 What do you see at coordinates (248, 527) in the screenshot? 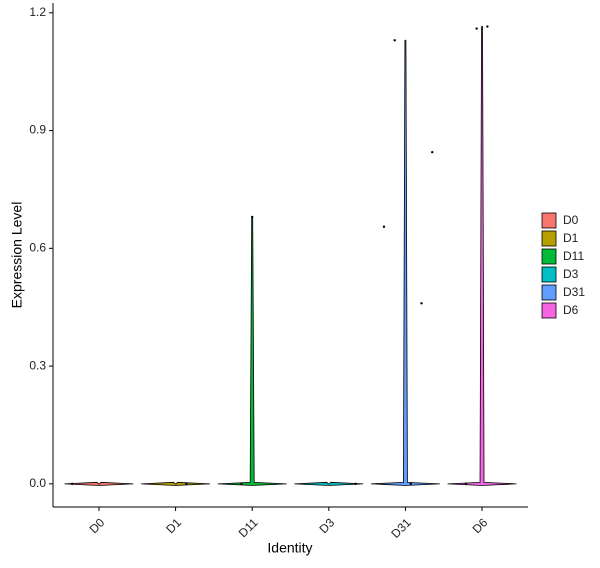
I see `x-tick-label: D11` at bounding box center [248, 527].